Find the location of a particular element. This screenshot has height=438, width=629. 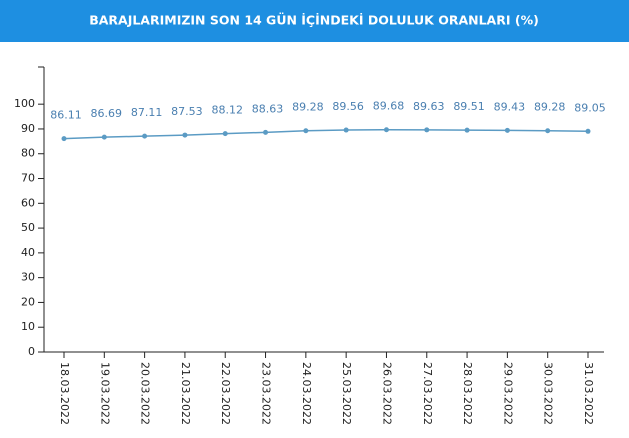

x-tick-label: 27.03.2022 is located at coordinates (427, 393).